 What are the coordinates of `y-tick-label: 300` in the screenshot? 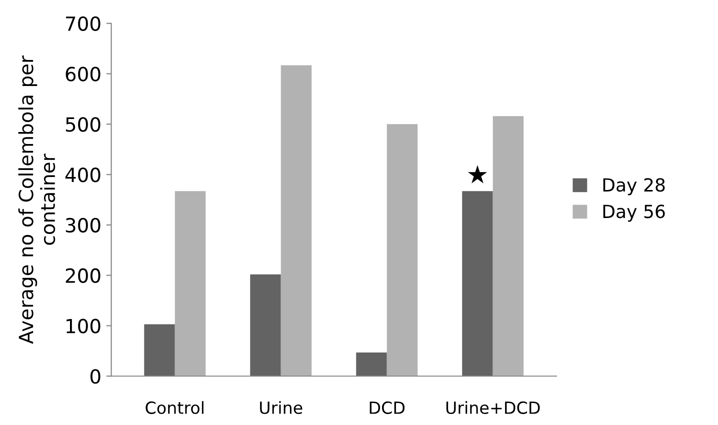 It's located at (83, 225).